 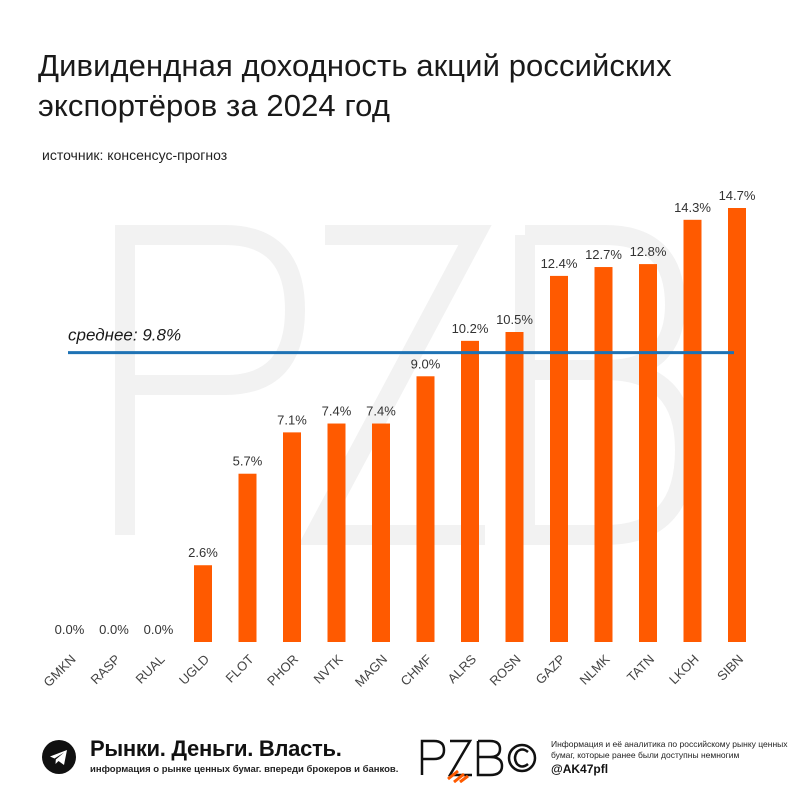 I want to click on bar-ugld, so click(x=203, y=603).